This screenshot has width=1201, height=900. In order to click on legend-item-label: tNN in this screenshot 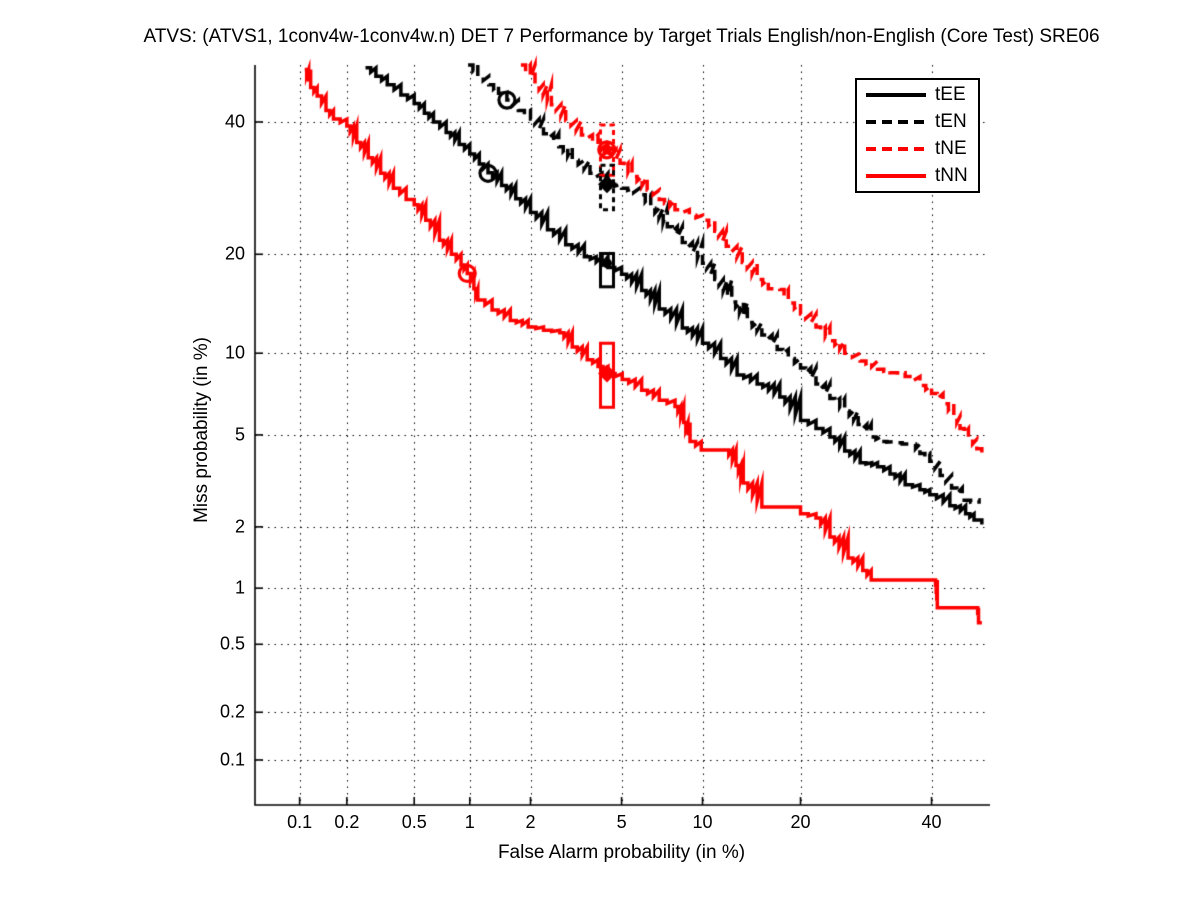, I will do `click(951, 175)`.